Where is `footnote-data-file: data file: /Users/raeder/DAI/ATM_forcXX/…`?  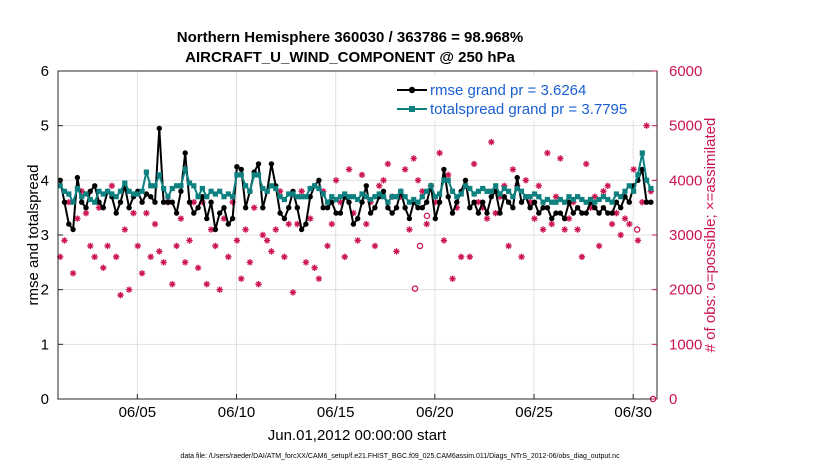 footnote-data-file: data file: /Users/raeder/DAI/ATM_forcXX/… is located at coordinates (400, 456).